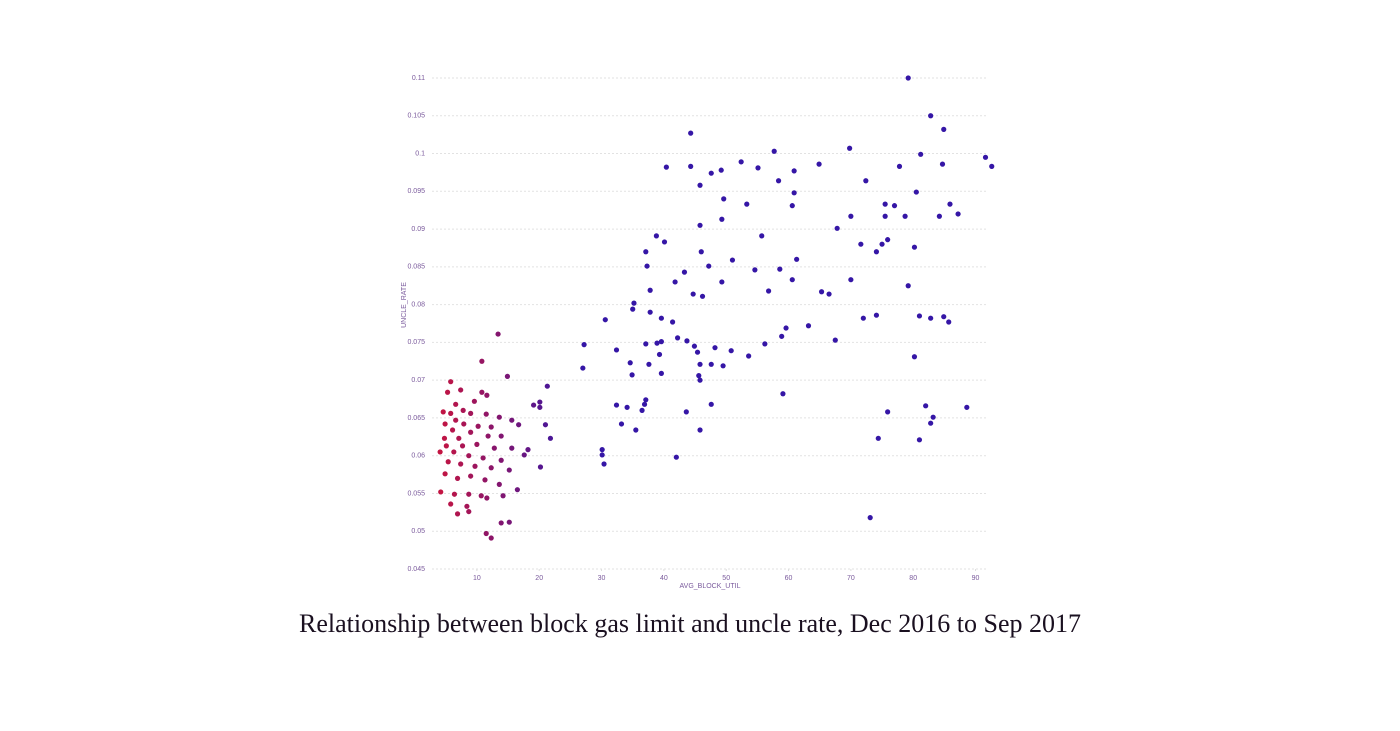 The height and width of the screenshot is (731, 1400). I want to click on y-tick-label: 0.09, so click(418, 229).